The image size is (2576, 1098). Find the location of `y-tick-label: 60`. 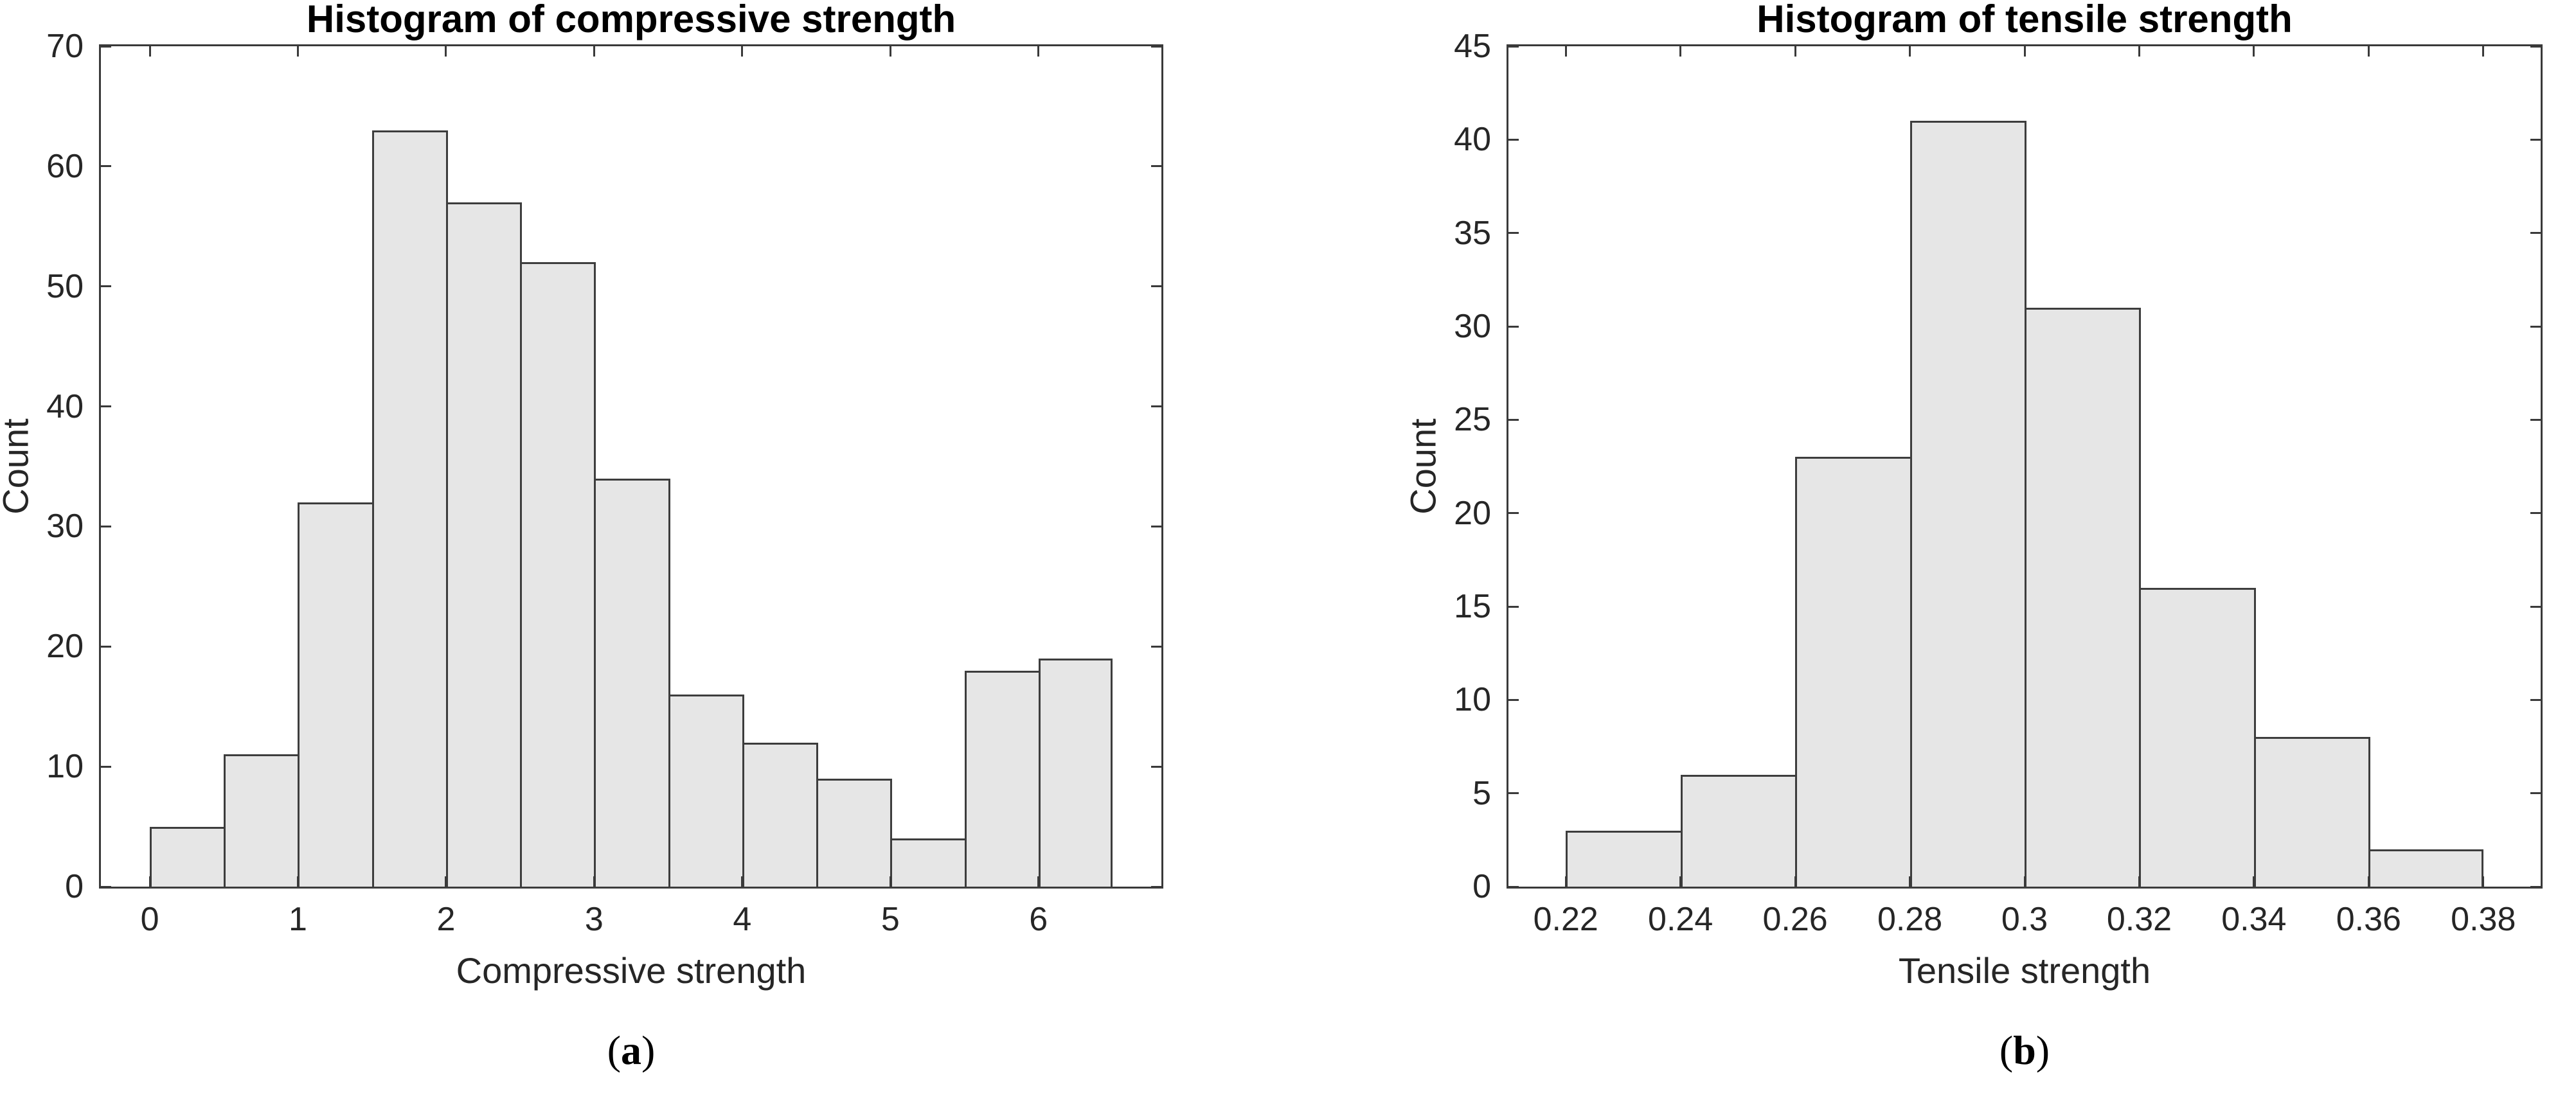

y-tick-label: 60 is located at coordinates (65, 166).